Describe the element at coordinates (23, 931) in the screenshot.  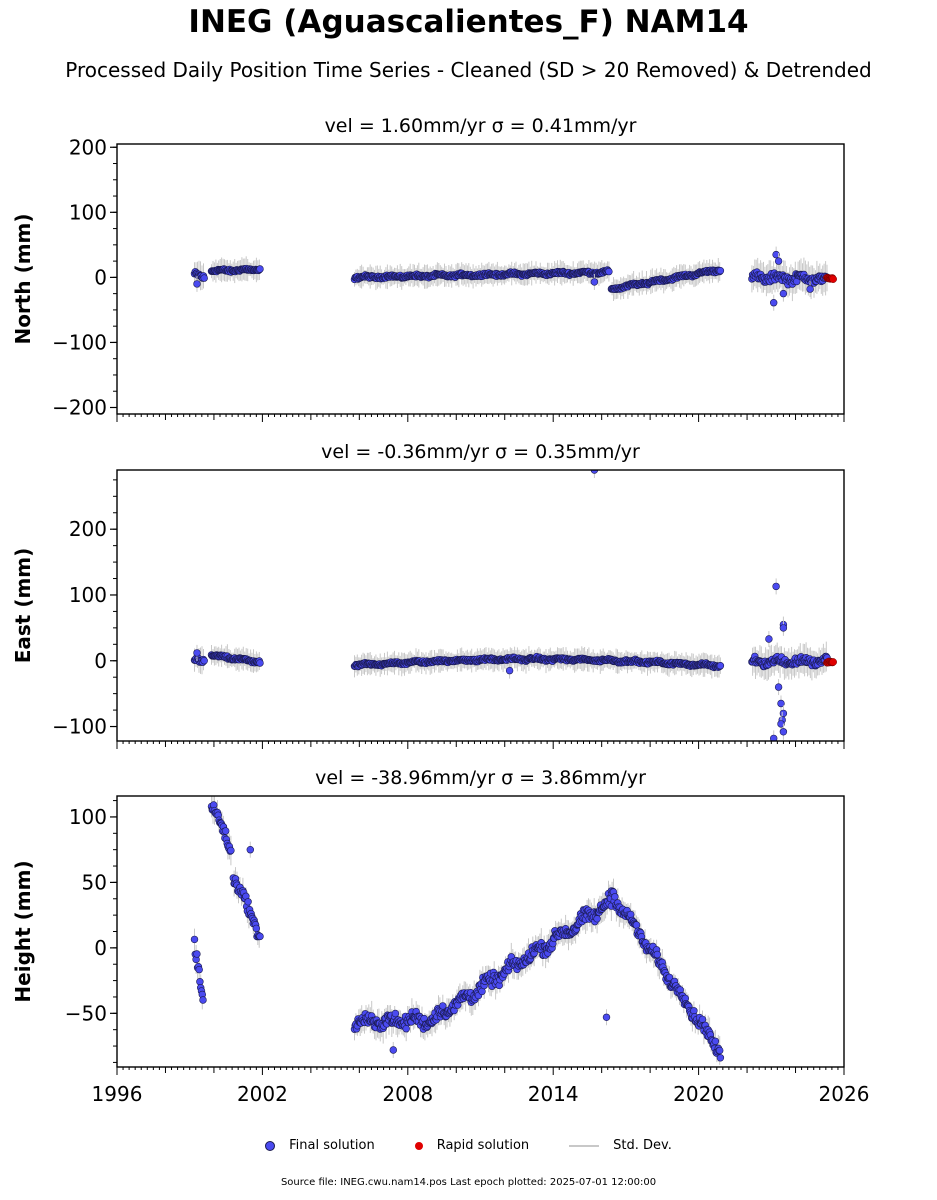
I see `y-axis-label: Height (mm)` at that location.